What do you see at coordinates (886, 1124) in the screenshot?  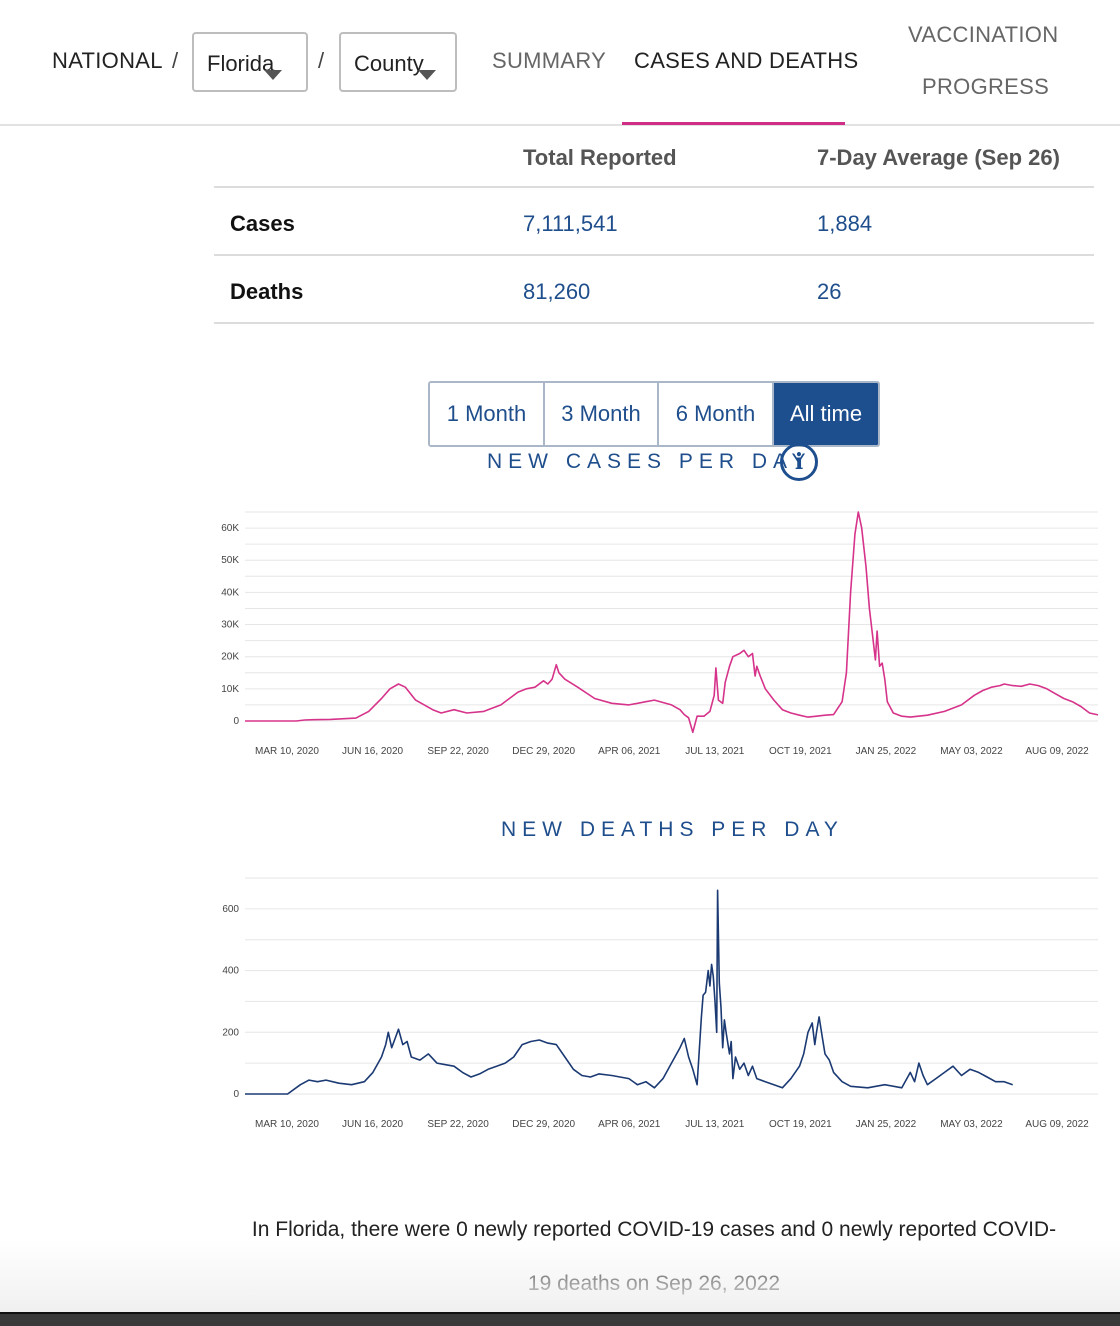 I see `deaths-x-tick-label: JAN 25, 2022` at bounding box center [886, 1124].